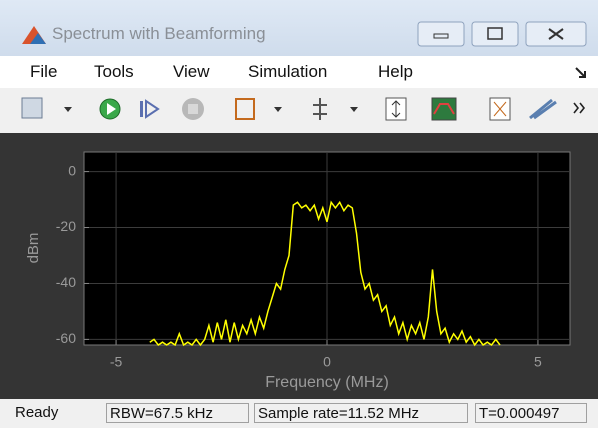 The image size is (598, 428). What do you see at coordinates (581, 73) in the screenshot?
I see `dock-arrow` at bounding box center [581, 73].